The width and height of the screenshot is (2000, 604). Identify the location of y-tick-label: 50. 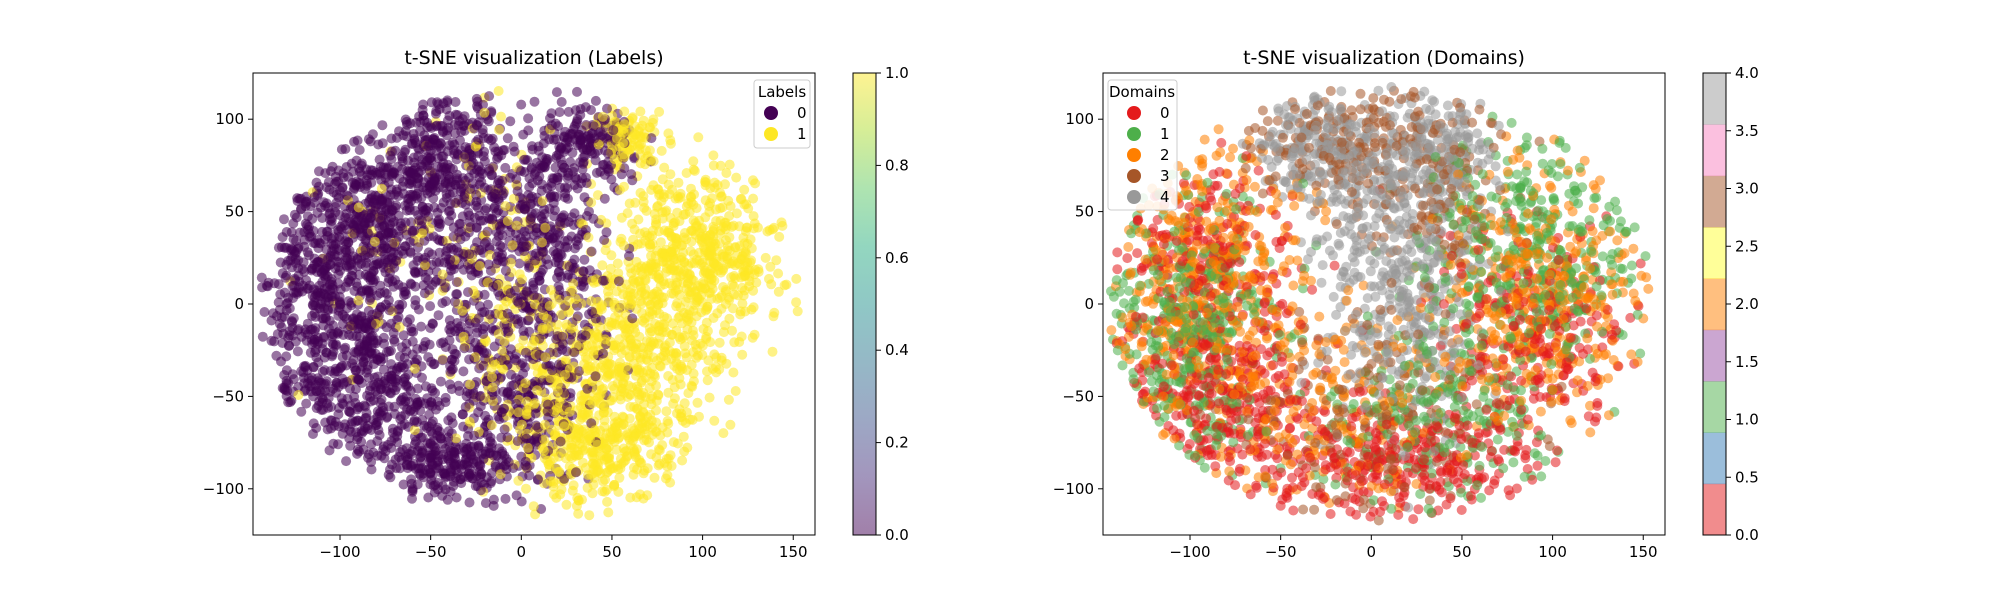
(234, 212).